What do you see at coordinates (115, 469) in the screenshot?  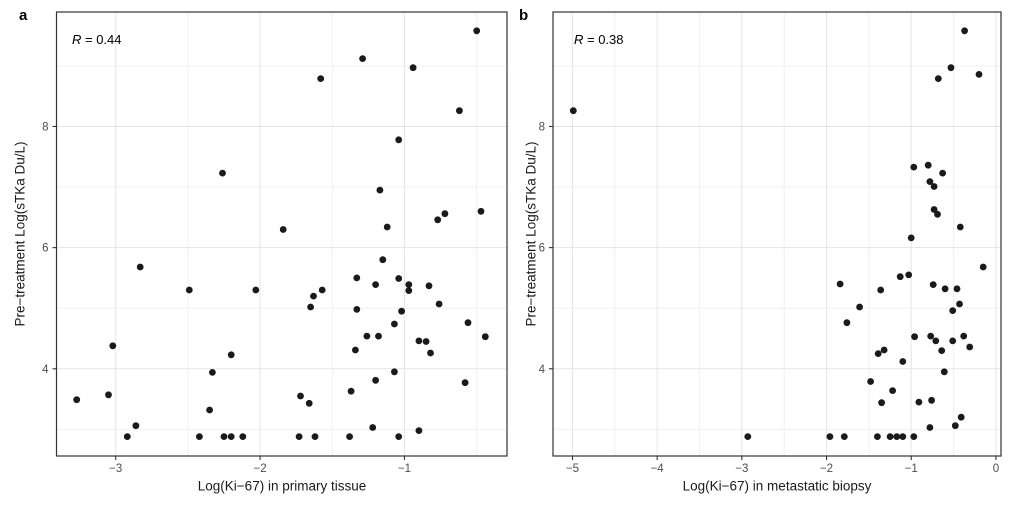 I see `x-tick-label: −3` at bounding box center [115, 469].